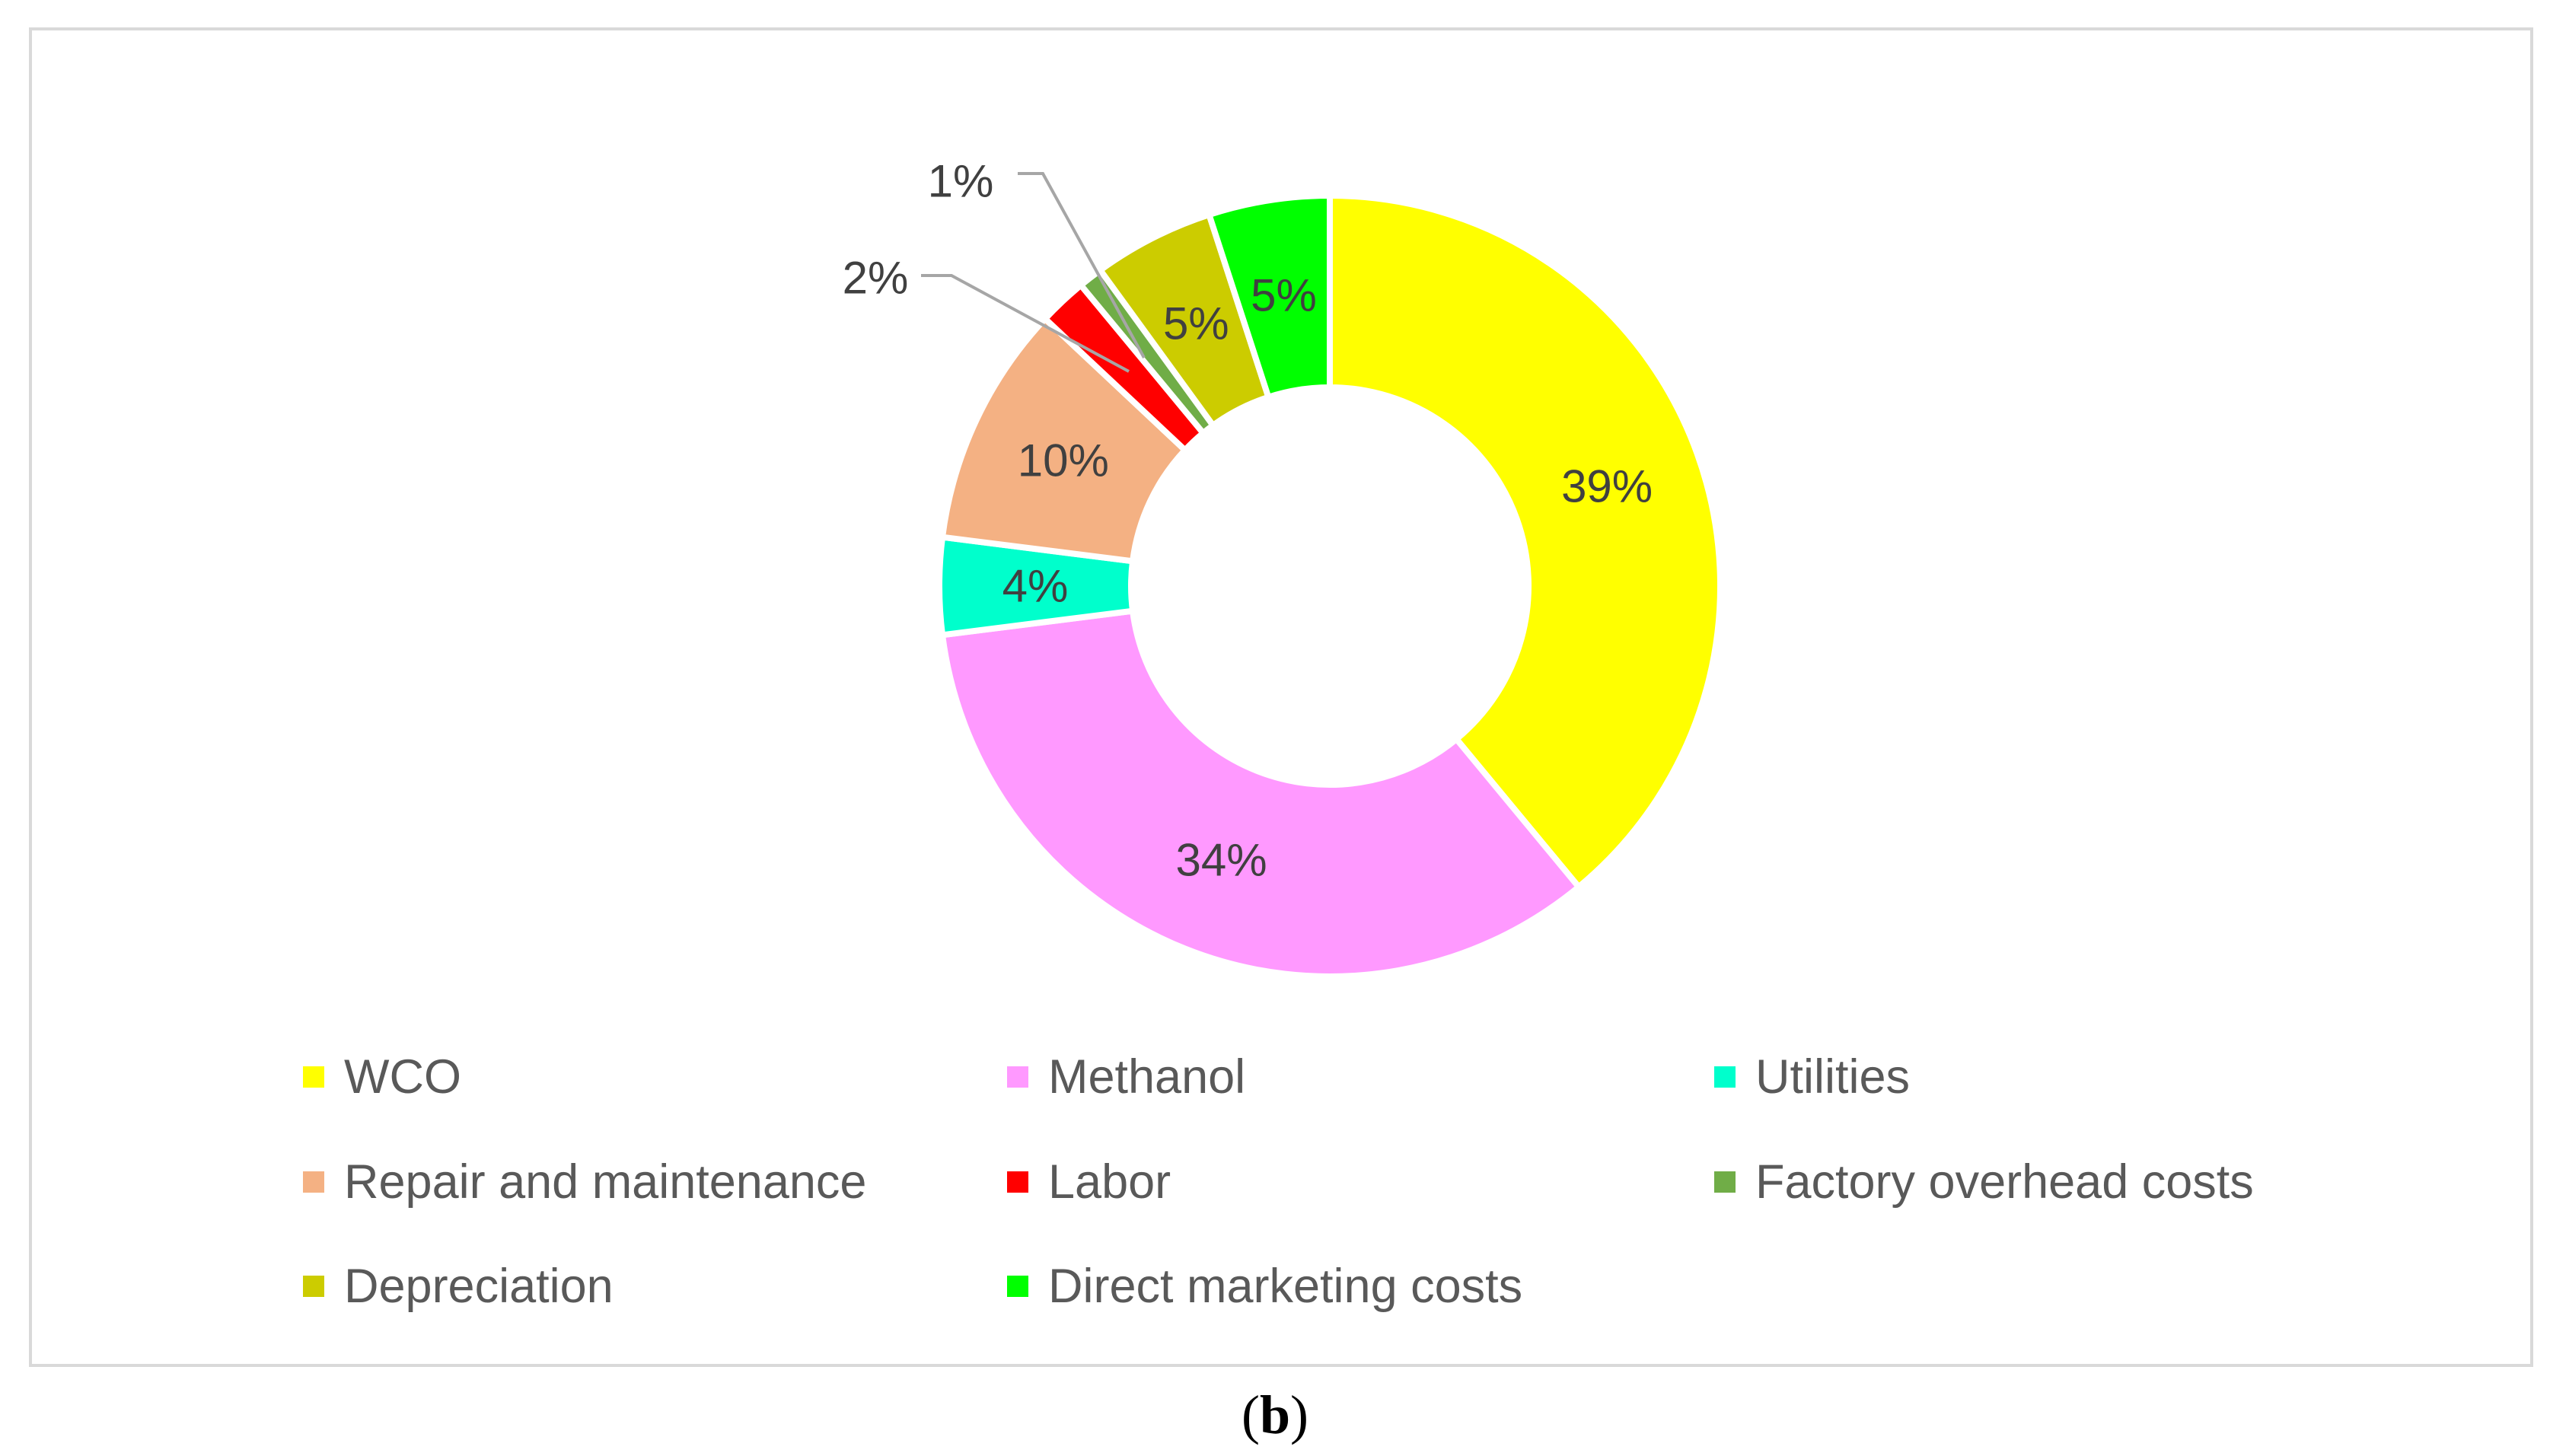  What do you see at coordinates (1284, 294) in the screenshot?
I see `data-label-direct-marketing-costs: 5%` at bounding box center [1284, 294].